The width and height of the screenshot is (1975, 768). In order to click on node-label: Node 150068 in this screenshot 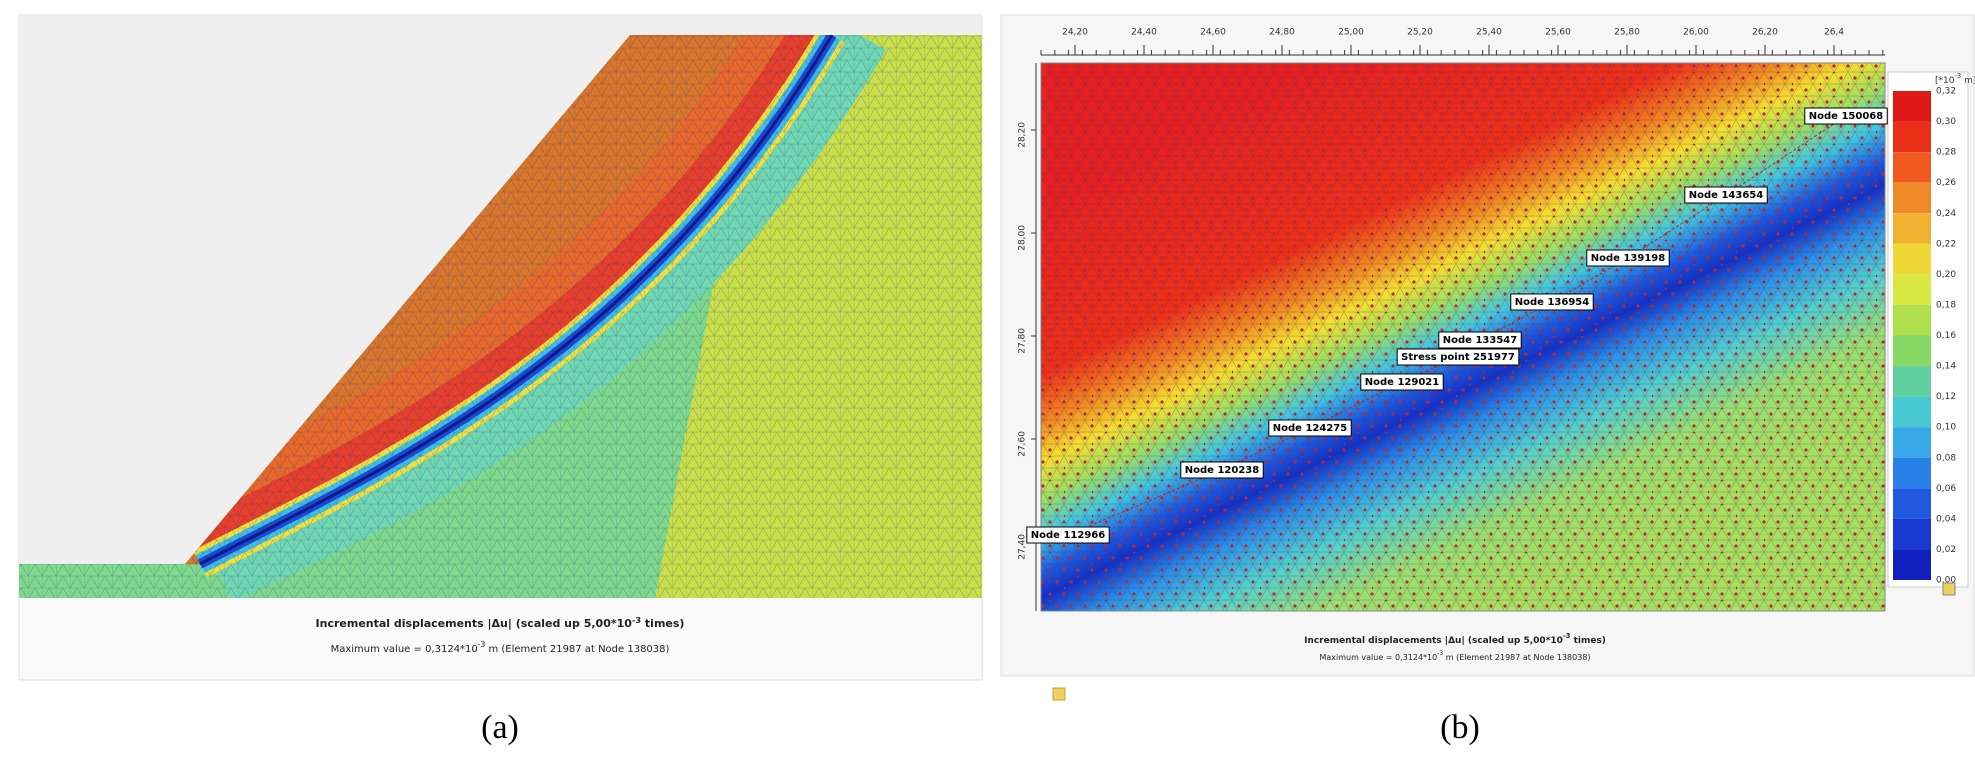, I will do `click(1846, 116)`.